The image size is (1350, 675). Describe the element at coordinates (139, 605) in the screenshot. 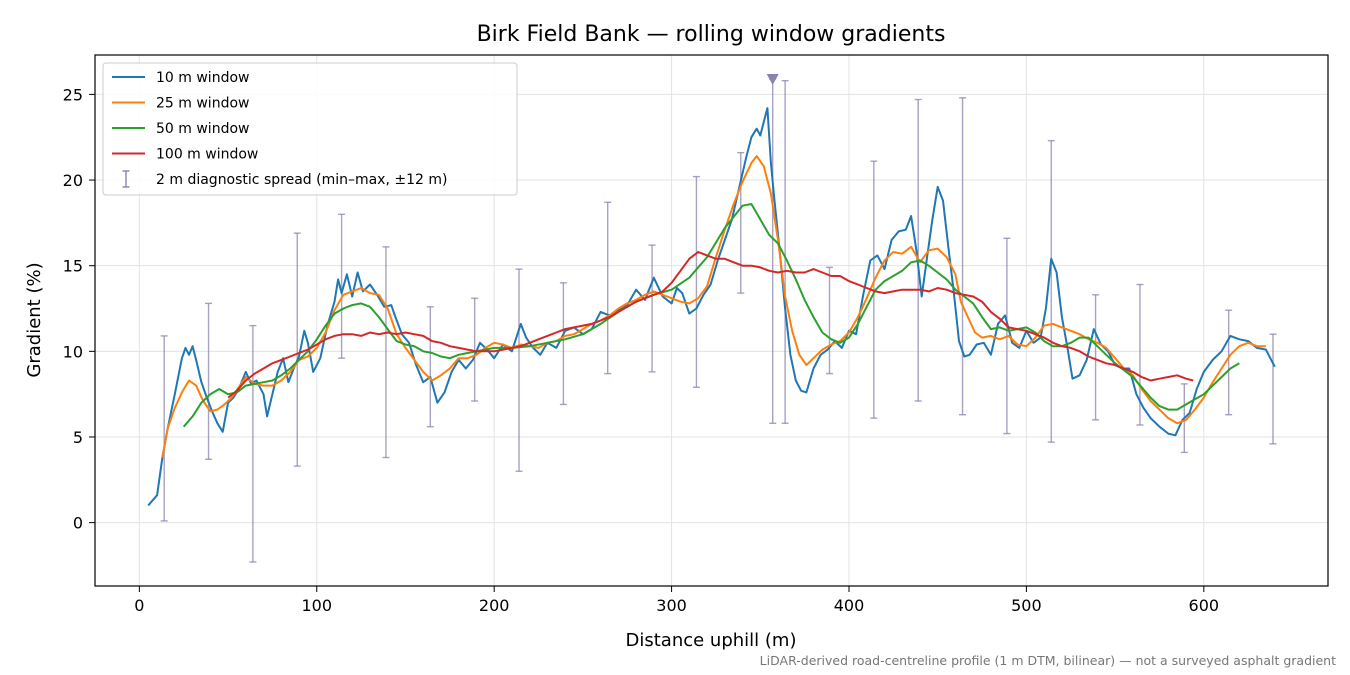

I see `x-tick-label: 0` at that location.